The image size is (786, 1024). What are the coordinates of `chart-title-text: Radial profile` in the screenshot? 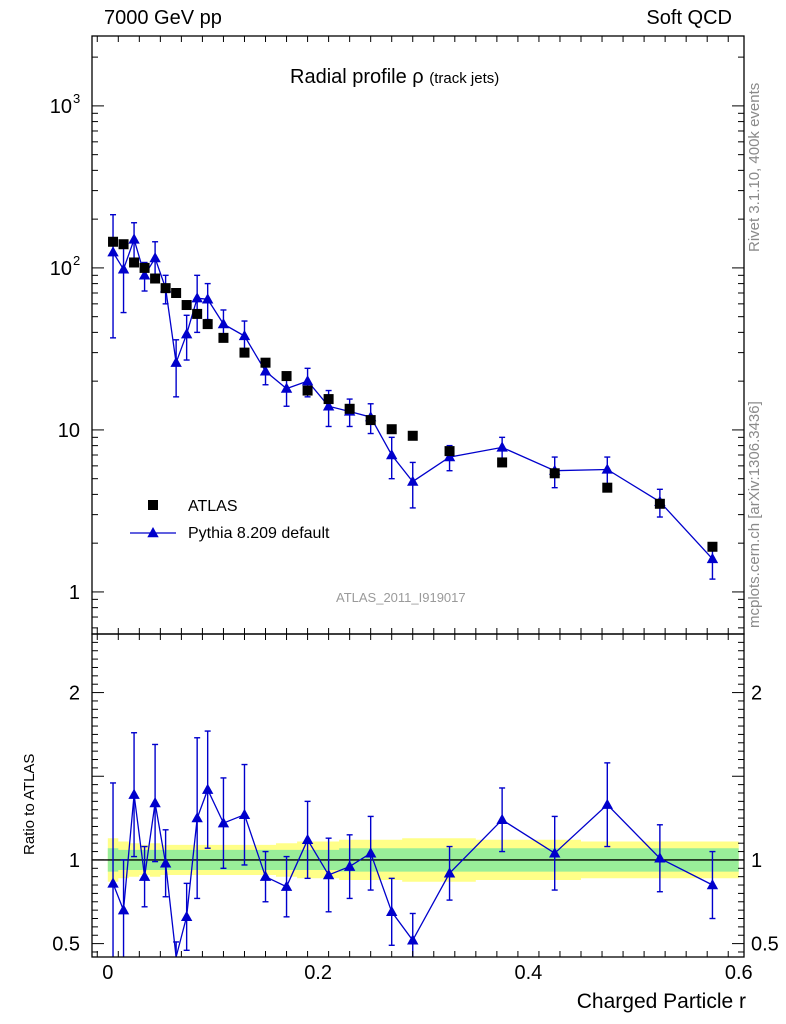 It's located at (348, 77).